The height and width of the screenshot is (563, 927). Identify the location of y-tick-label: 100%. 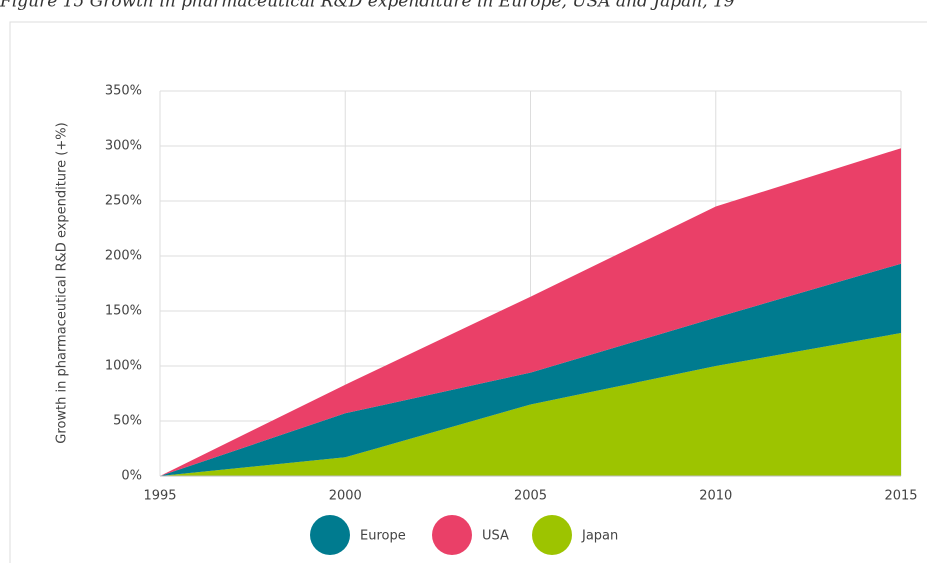
(123, 366).